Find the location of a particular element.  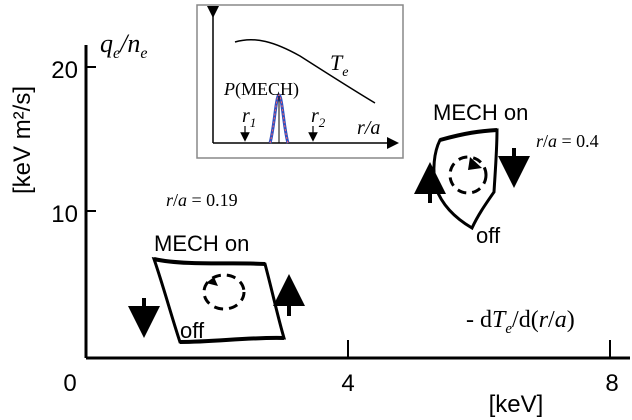

loop-ra-019: MECH on off r/a = 0.19 is located at coordinates (216, 266).